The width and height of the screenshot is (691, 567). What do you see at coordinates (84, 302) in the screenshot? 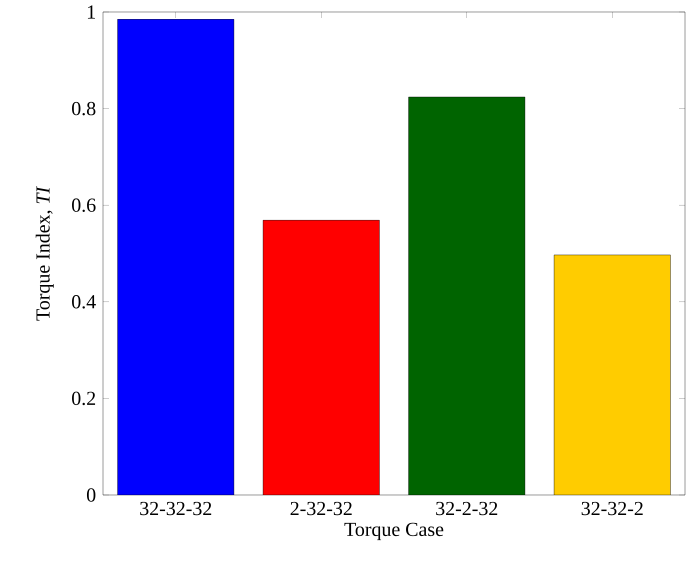
I see `y-tick-label: 0.4` at bounding box center [84, 302].